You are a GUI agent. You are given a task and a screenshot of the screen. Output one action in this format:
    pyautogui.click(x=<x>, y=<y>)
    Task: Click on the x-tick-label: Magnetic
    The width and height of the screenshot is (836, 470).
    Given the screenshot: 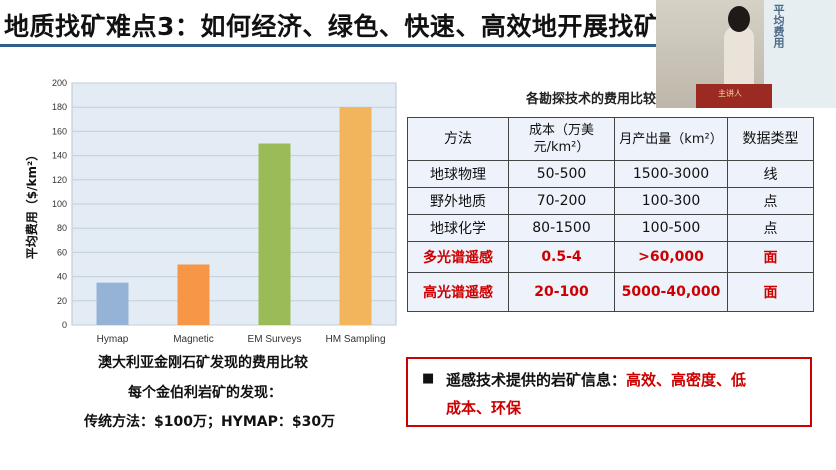 What is the action you would take?
    pyautogui.click(x=193, y=339)
    